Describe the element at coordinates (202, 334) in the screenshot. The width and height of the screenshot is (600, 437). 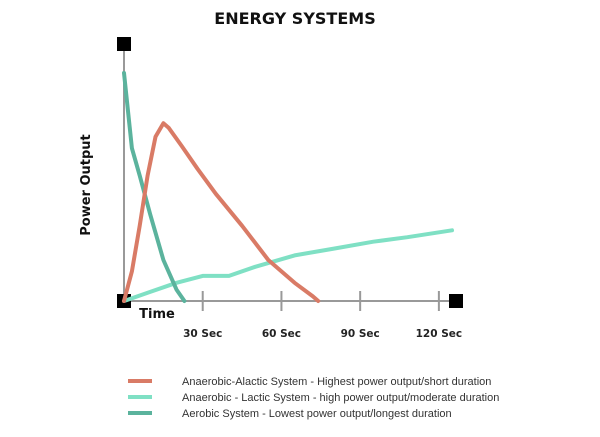
I see `x-tick-label: 30 Sec` at that location.